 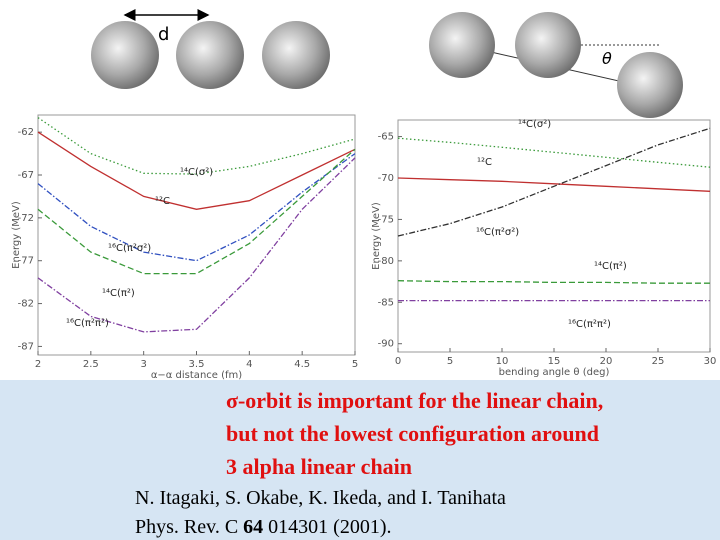 I want to click on distance-label: d, so click(x=163, y=34).